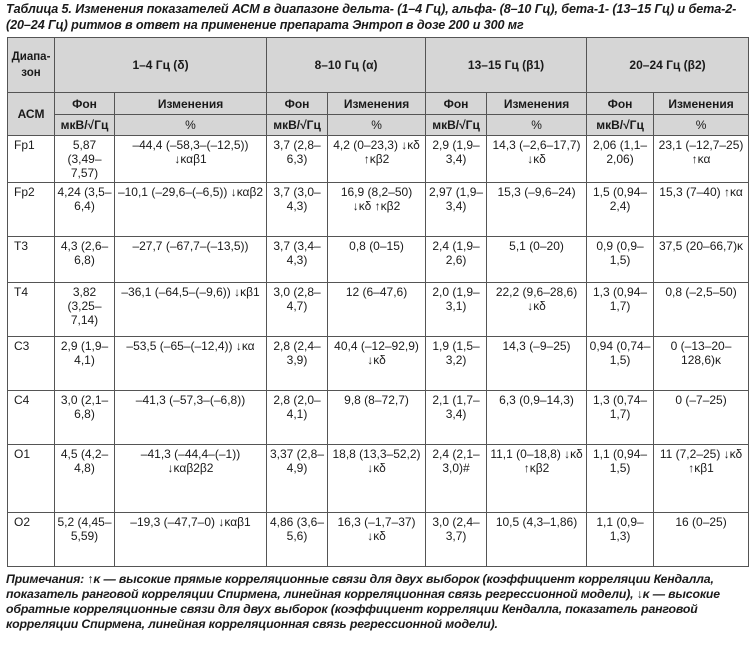 This screenshot has width=751, height=647. I want to click on data-cell: 2,06 (1,1–2,06), so click(620, 159).